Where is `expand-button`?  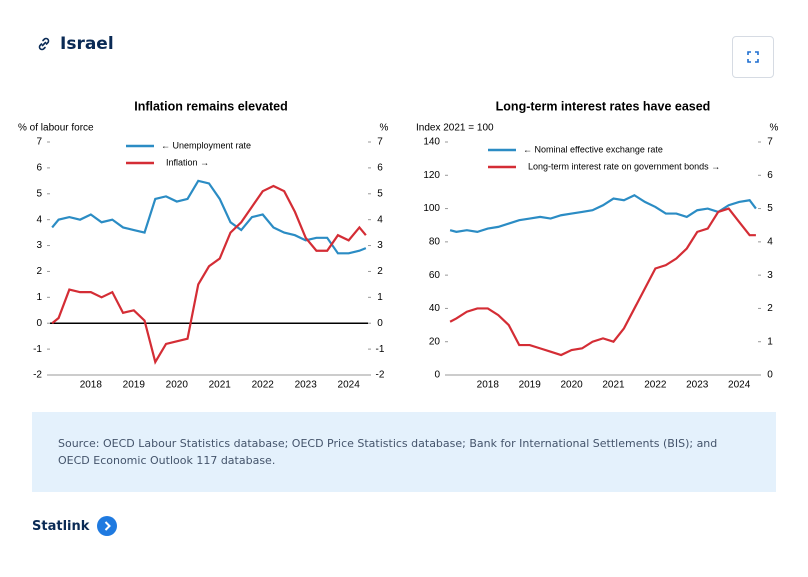 expand-button is located at coordinates (753, 57).